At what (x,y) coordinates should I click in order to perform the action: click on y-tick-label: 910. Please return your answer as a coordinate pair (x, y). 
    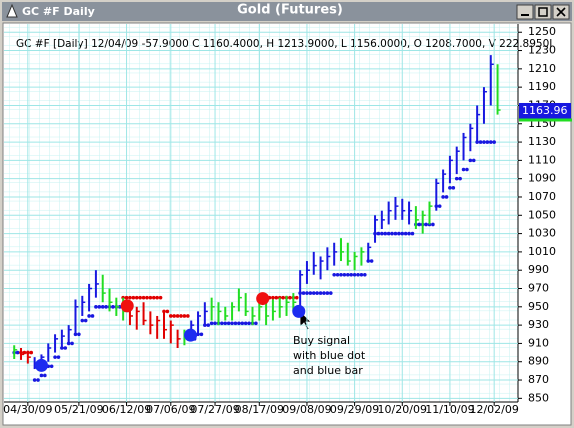
    Looking at the image, I should click on (538, 342).